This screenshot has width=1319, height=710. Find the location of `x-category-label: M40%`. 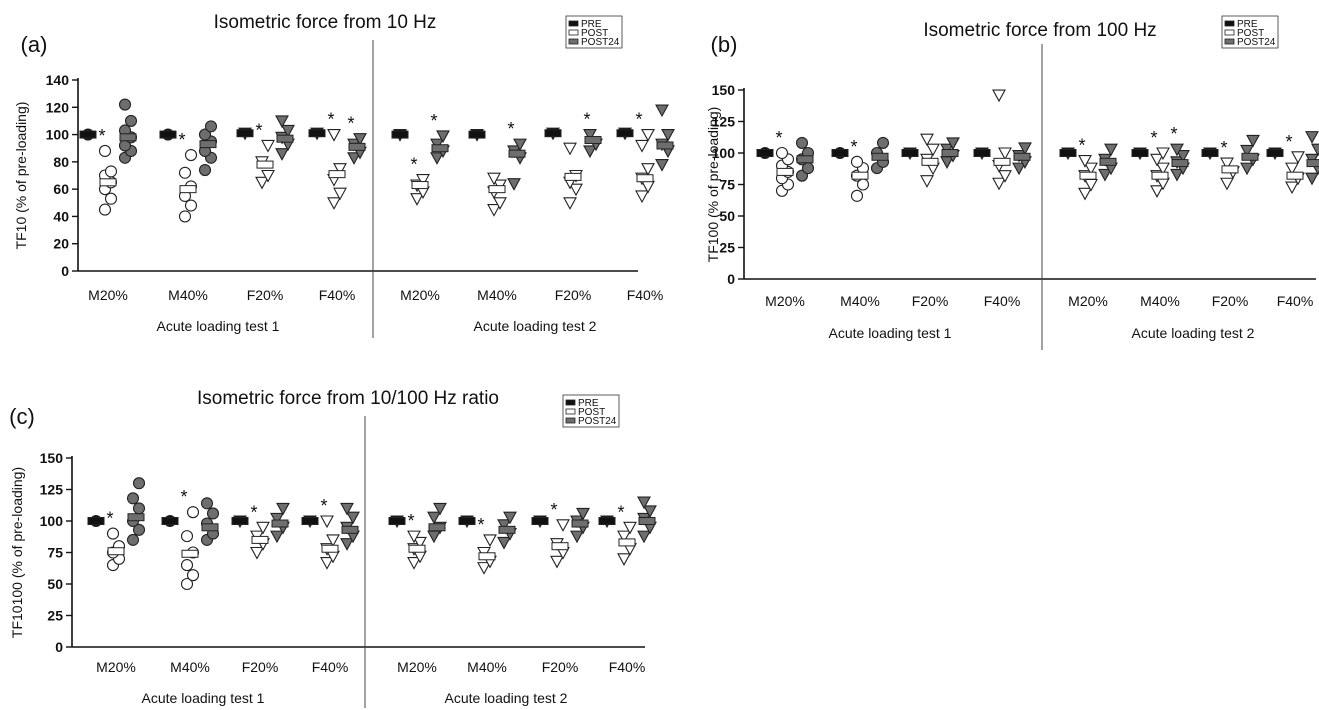

x-category-label: M40% is located at coordinates (1160, 301).